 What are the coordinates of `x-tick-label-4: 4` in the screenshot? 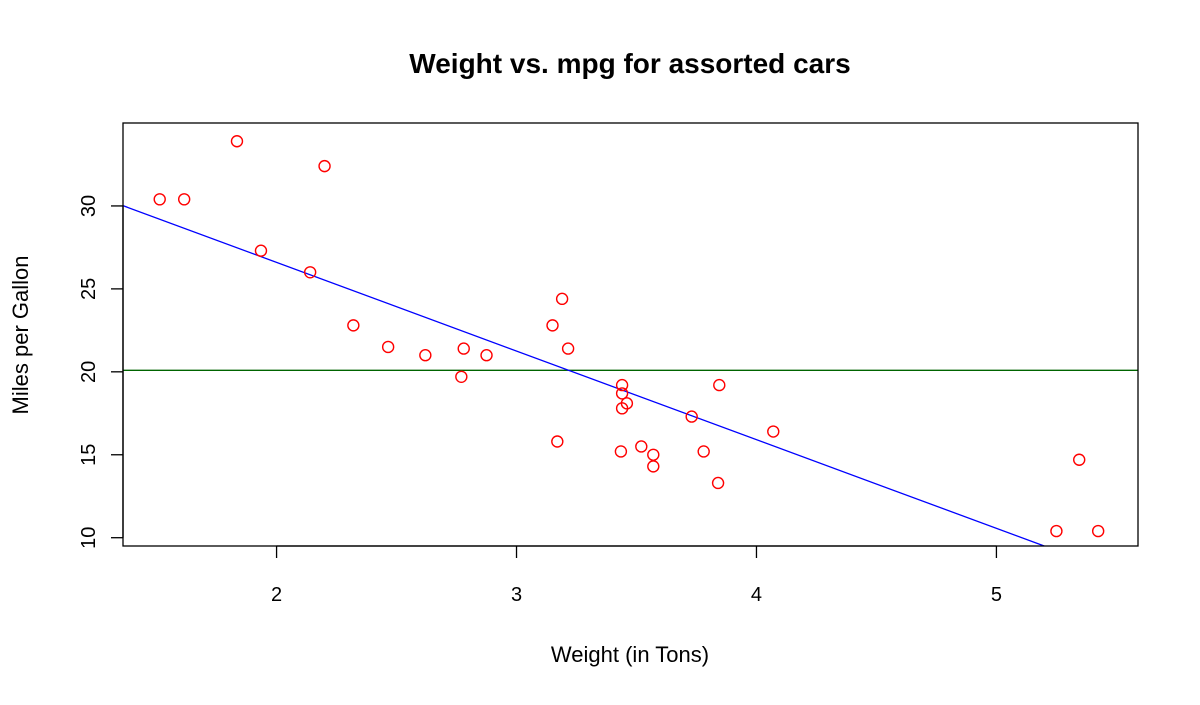 It's located at (756, 595).